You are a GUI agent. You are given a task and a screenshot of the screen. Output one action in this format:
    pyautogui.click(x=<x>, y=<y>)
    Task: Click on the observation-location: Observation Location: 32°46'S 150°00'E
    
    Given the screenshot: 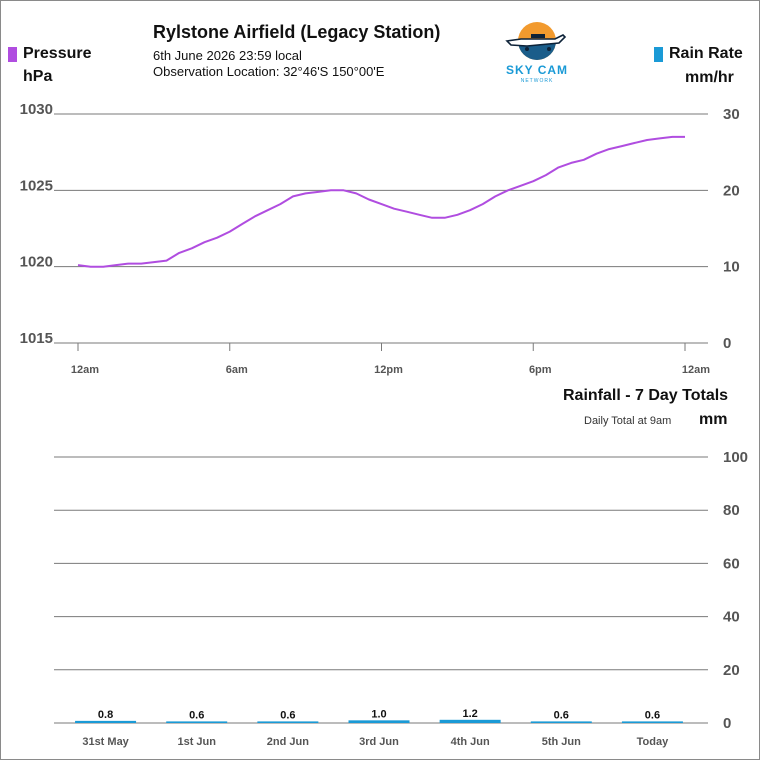 What is the action you would take?
    pyautogui.click(x=269, y=71)
    